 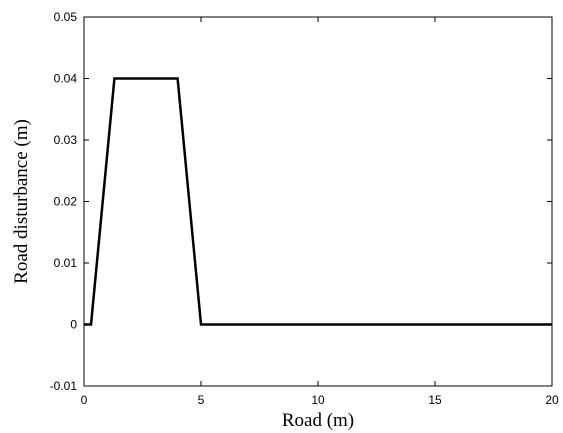 I want to click on x-tick-label: 0, so click(x=84, y=400).